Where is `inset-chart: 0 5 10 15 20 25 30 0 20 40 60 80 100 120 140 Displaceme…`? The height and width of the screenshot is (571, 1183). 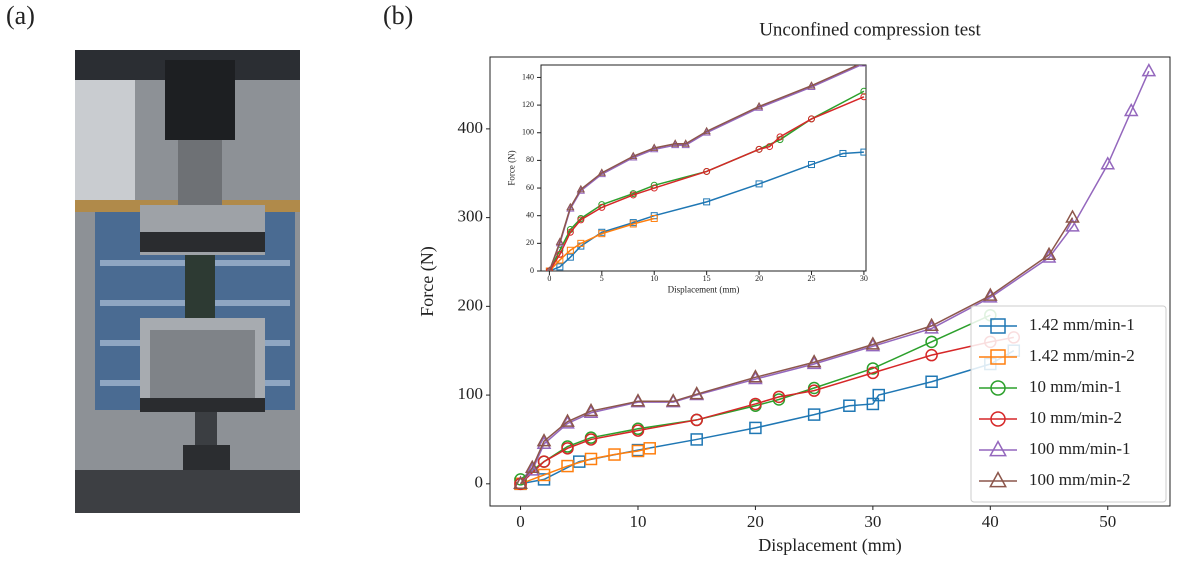 inset-chart: 0 5 10 15 20 25 30 0 20 40 60 80 100 120 140 Displaceme… is located at coordinates (687, 179).